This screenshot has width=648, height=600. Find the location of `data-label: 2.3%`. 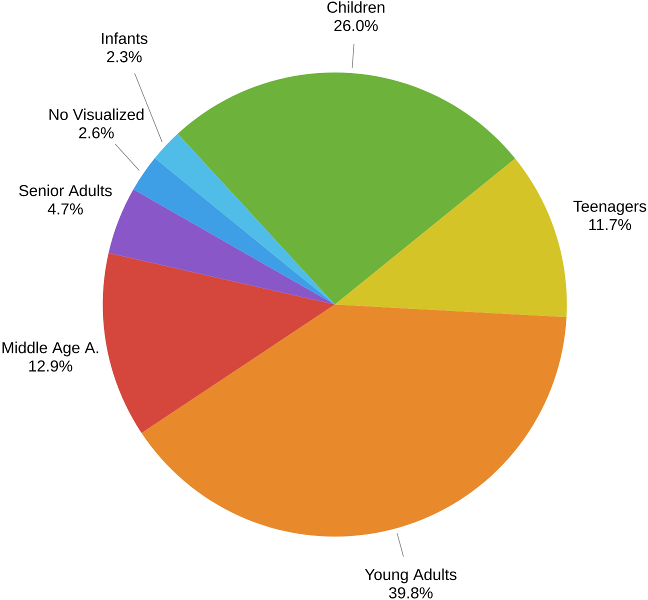

data-label: 2.3% is located at coordinates (124, 56).